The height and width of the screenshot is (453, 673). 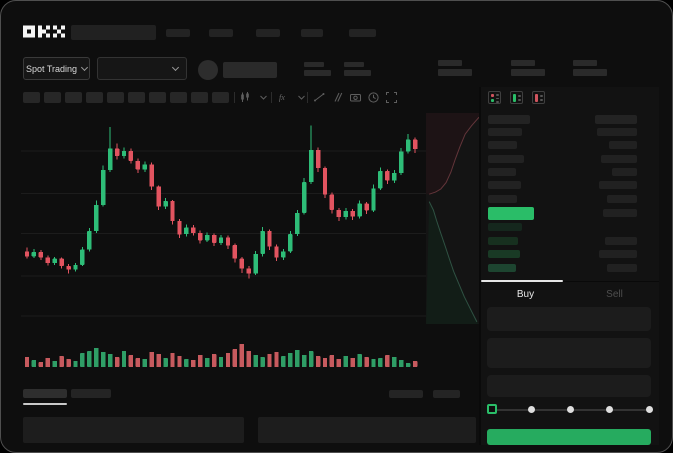 What do you see at coordinates (250, 70) in the screenshot?
I see `pair-name-placeholder` at bounding box center [250, 70].